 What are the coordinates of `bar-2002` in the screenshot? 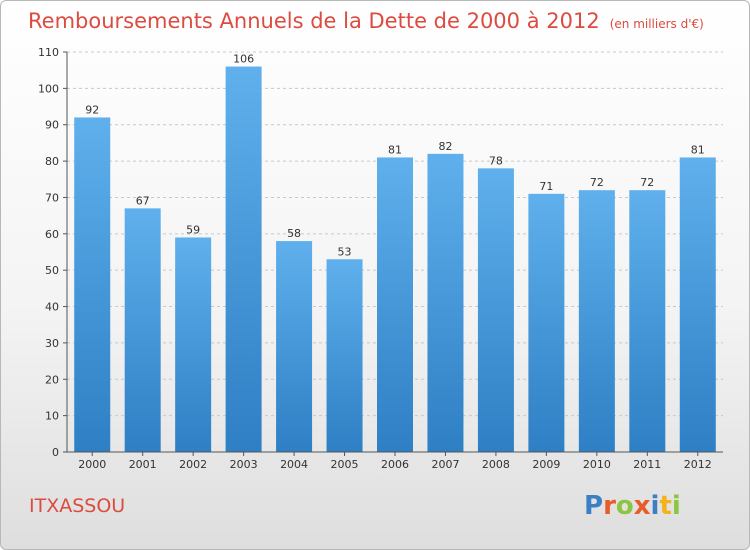 It's located at (193, 344).